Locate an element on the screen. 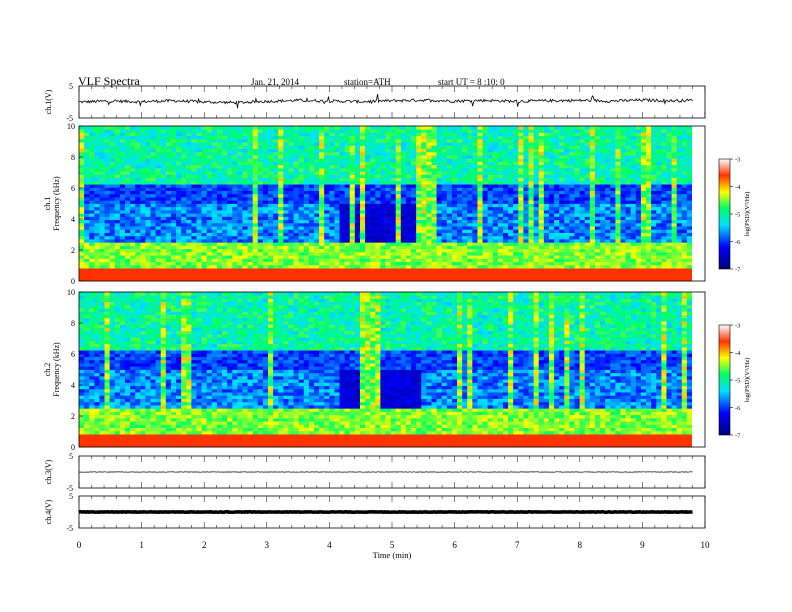 The width and height of the screenshot is (792, 612). chart-title: VLF Spectra is located at coordinates (109, 81).